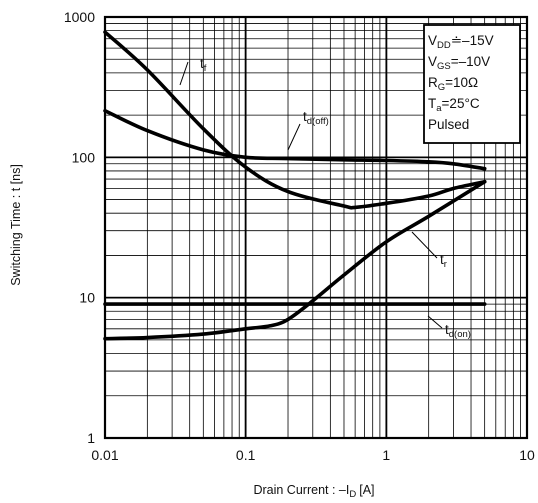 The image size is (538, 503). What do you see at coordinates (454, 105) in the screenshot?
I see `condition-line: Ta=25°C` at bounding box center [454, 105].